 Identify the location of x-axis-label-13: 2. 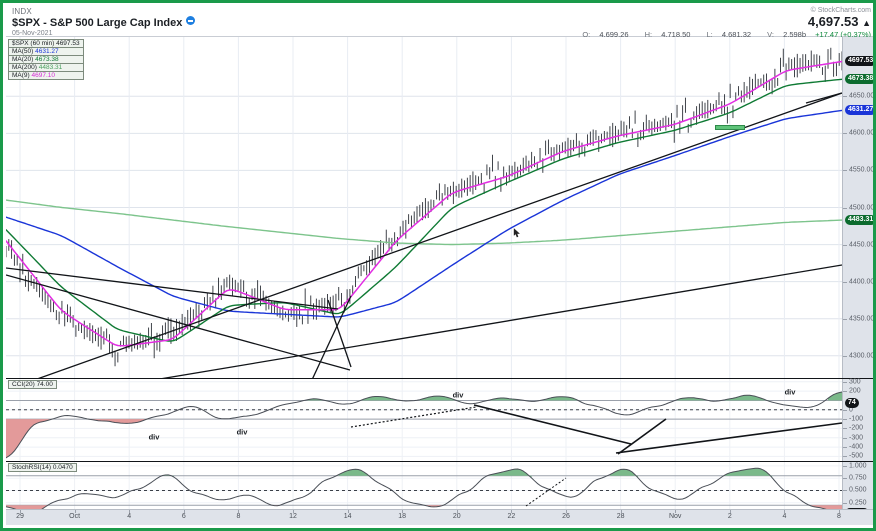
(729, 516).